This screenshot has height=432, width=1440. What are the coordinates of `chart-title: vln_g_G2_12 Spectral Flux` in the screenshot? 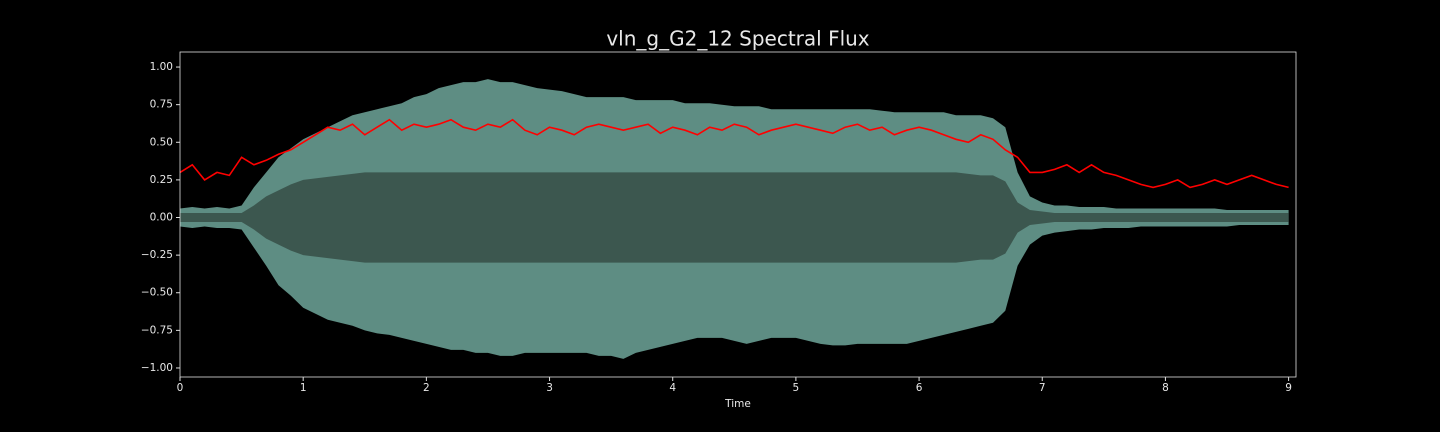 It's located at (737, 39).